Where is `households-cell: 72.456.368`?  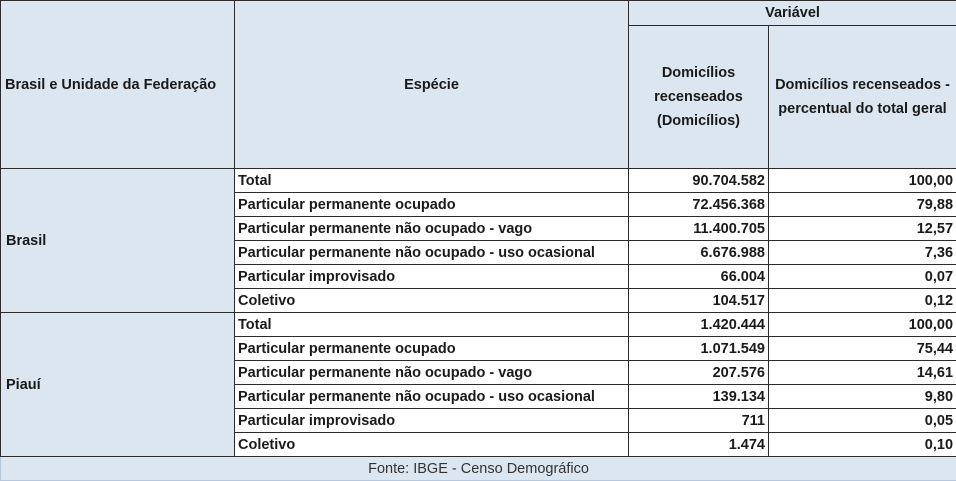
households-cell: 72.456.368 is located at coordinates (698, 204).